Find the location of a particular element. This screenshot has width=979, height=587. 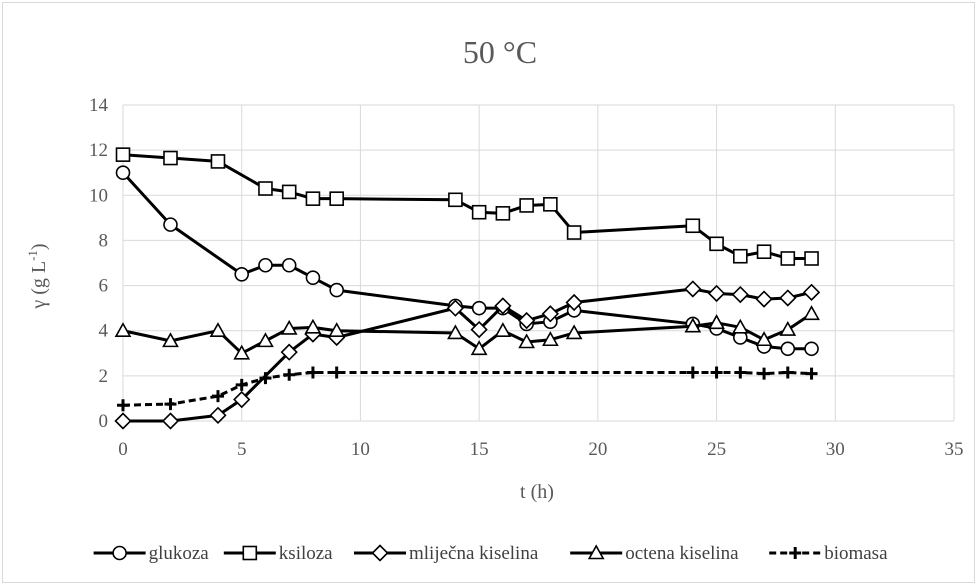

x-tick-label: 20 is located at coordinates (597, 449).